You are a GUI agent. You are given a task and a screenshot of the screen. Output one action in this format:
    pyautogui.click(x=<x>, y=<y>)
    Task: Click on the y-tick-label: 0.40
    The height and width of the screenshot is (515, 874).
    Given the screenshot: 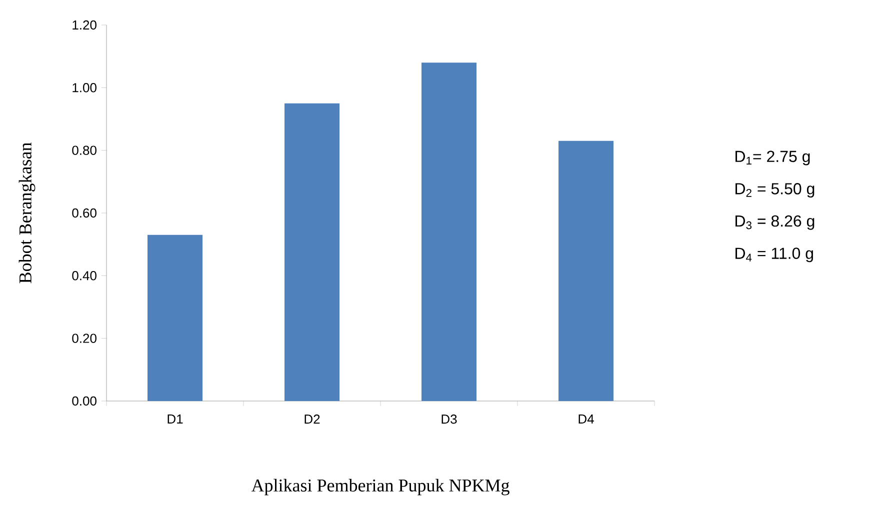 What is the action you would take?
    pyautogui.click(x=84, y=275)
    